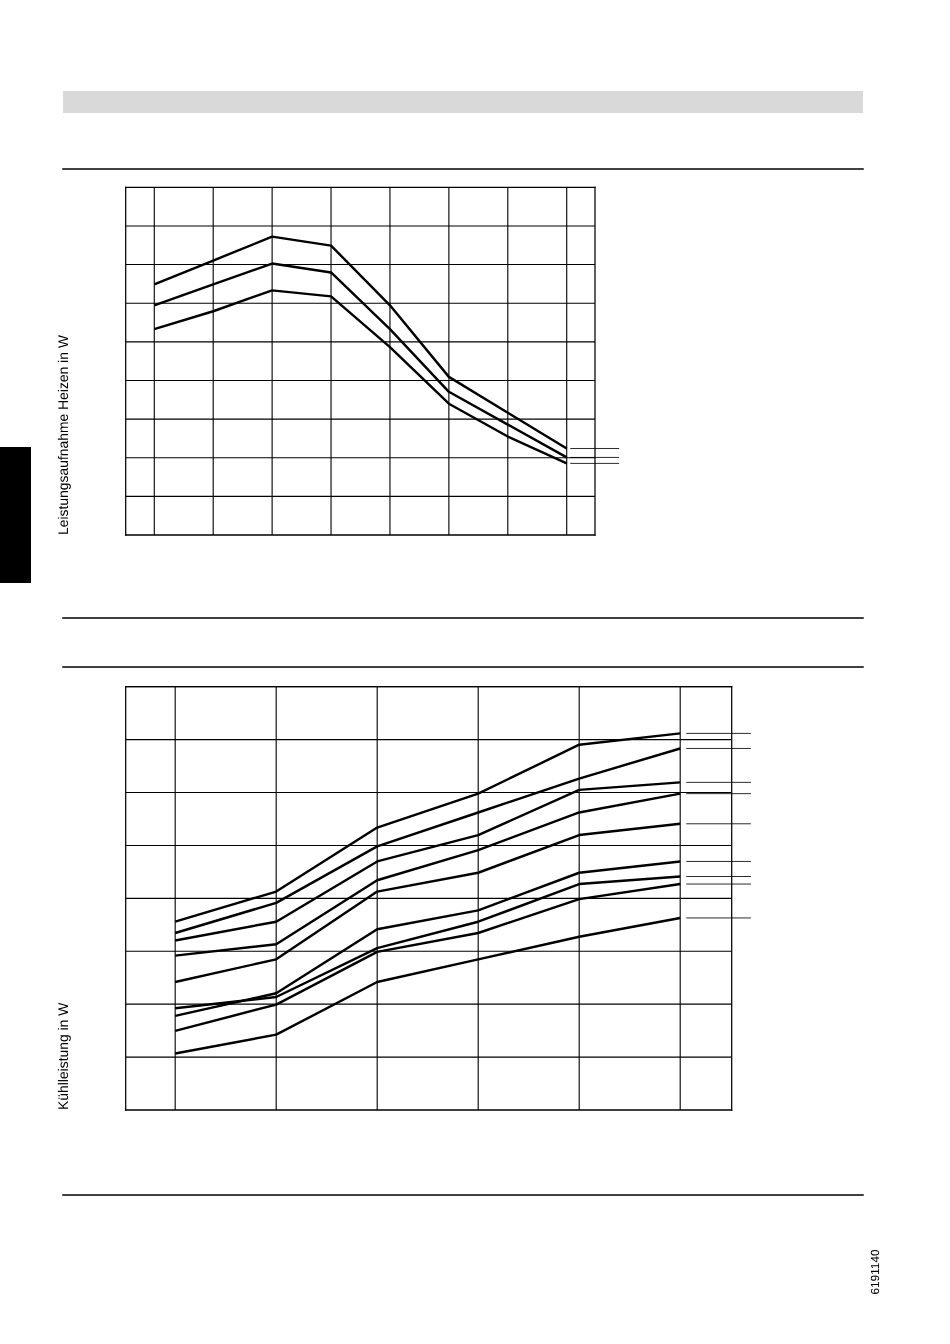 This screenshot has height=1344, width=950. I want to click on y-axis-title: Kühlleistung in W, so click(64, 1055).